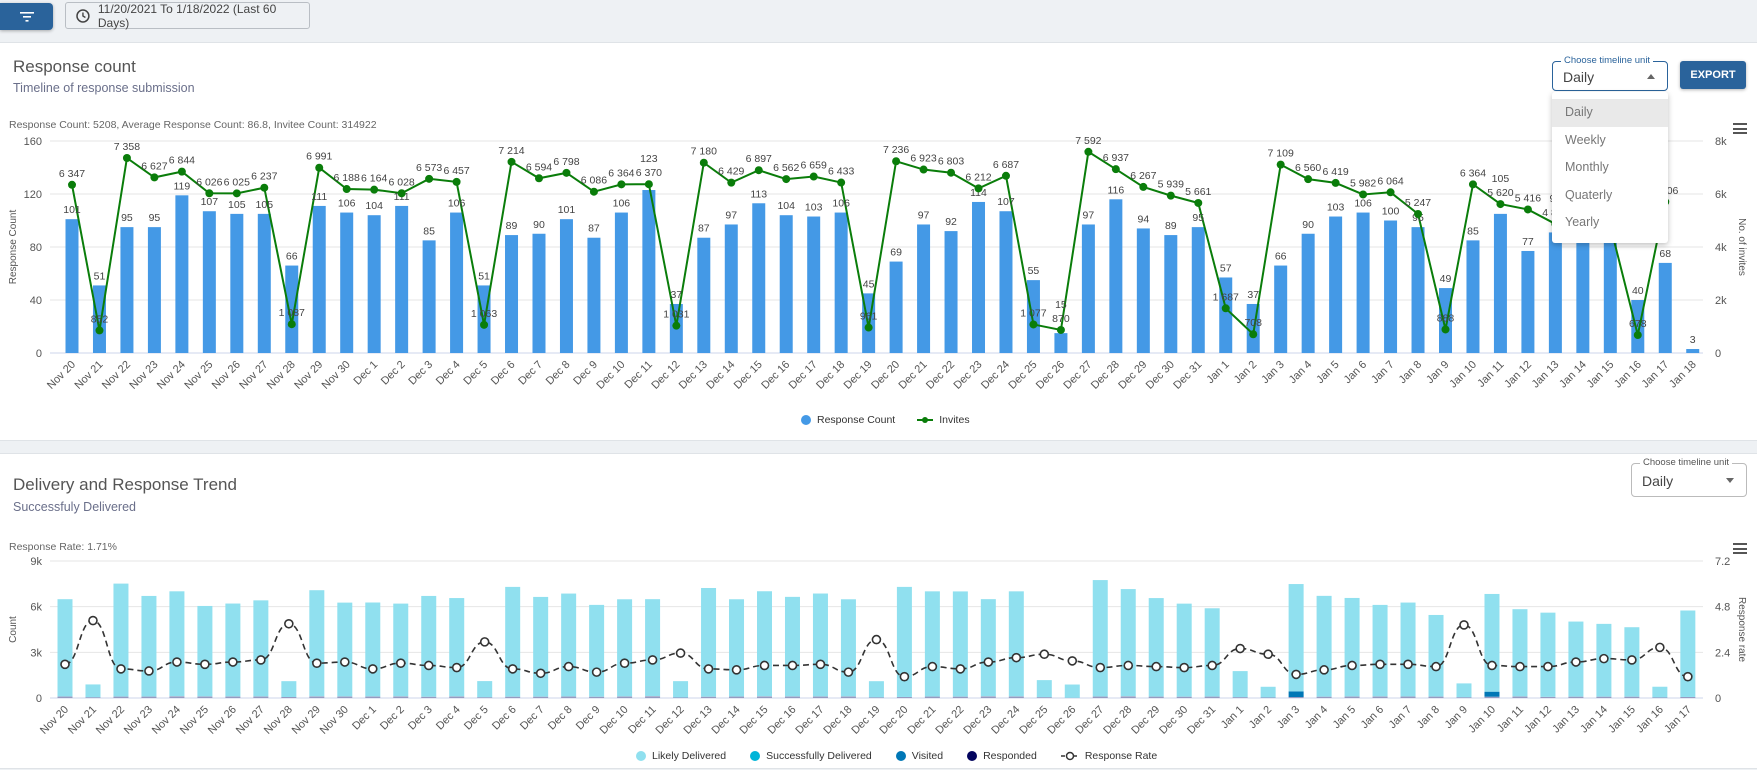 This screenshot has width=1757, height=770. I want to click on x-tick-label: Jan 17, so click(1656, 375).